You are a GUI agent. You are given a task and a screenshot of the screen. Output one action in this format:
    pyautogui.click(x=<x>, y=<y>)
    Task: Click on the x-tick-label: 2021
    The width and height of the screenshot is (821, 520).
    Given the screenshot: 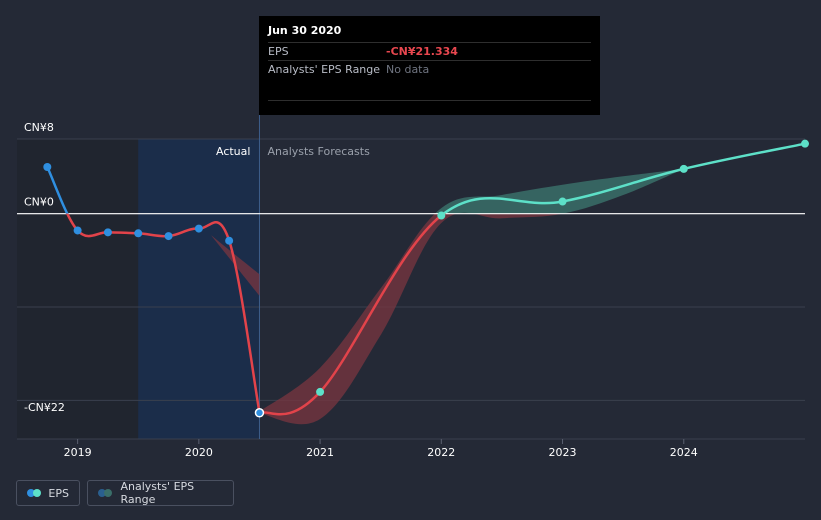 What is the action you would take?
    pyautogui.click(x=320, y=452)
    